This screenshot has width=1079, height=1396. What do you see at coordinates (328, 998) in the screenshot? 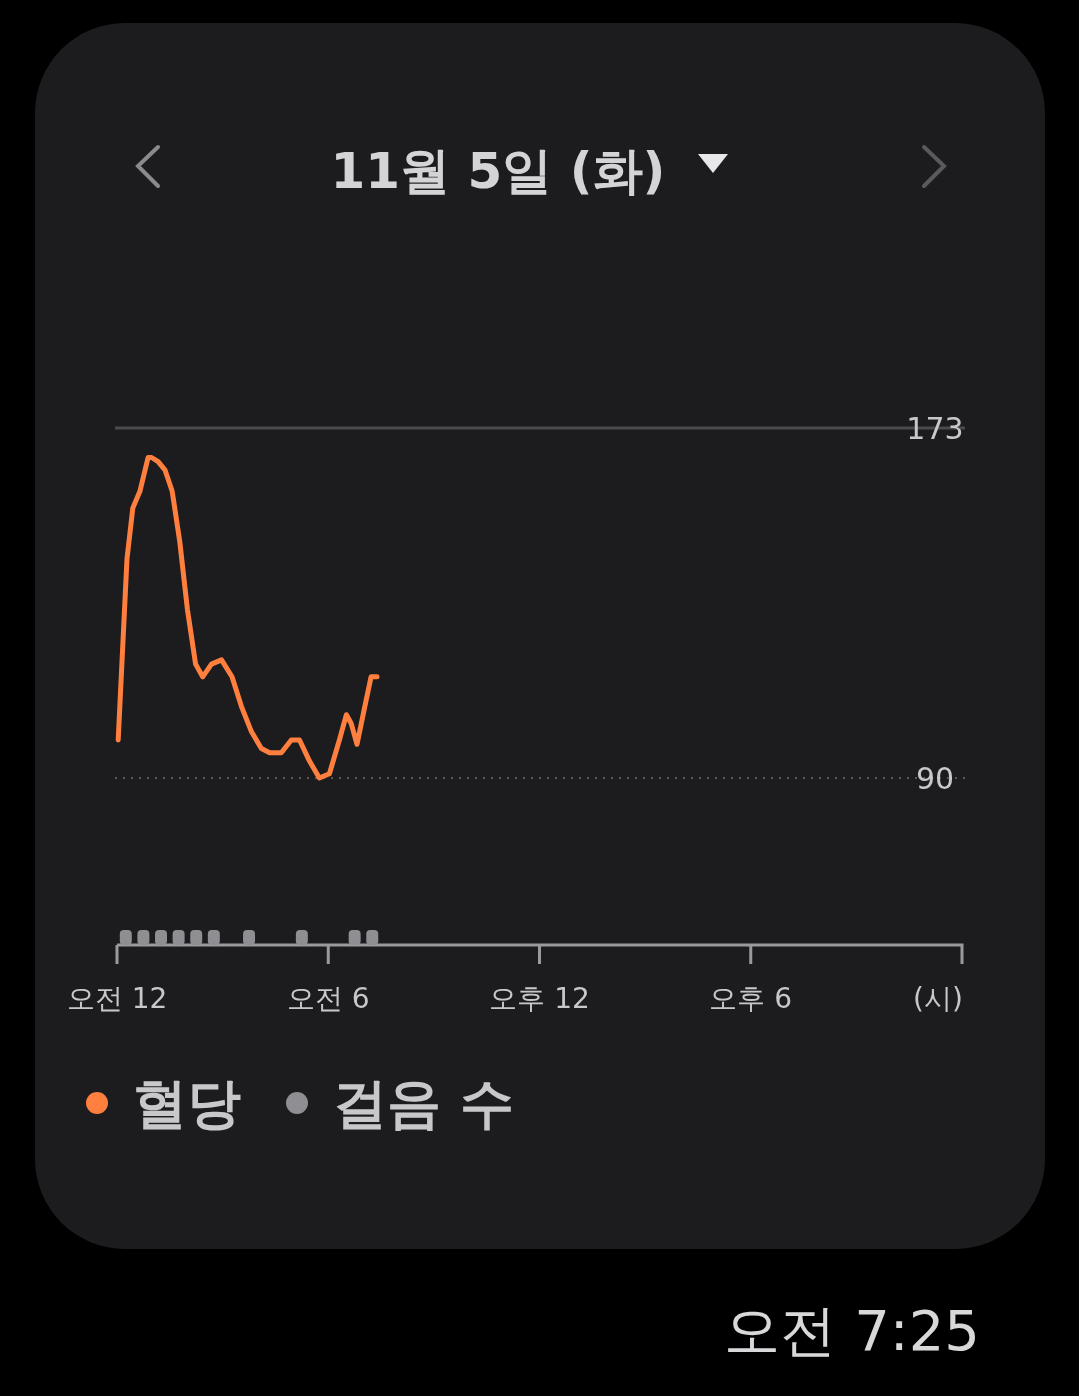
I see `x-tick-label: 오전 6` at bounding box center [328, 998].